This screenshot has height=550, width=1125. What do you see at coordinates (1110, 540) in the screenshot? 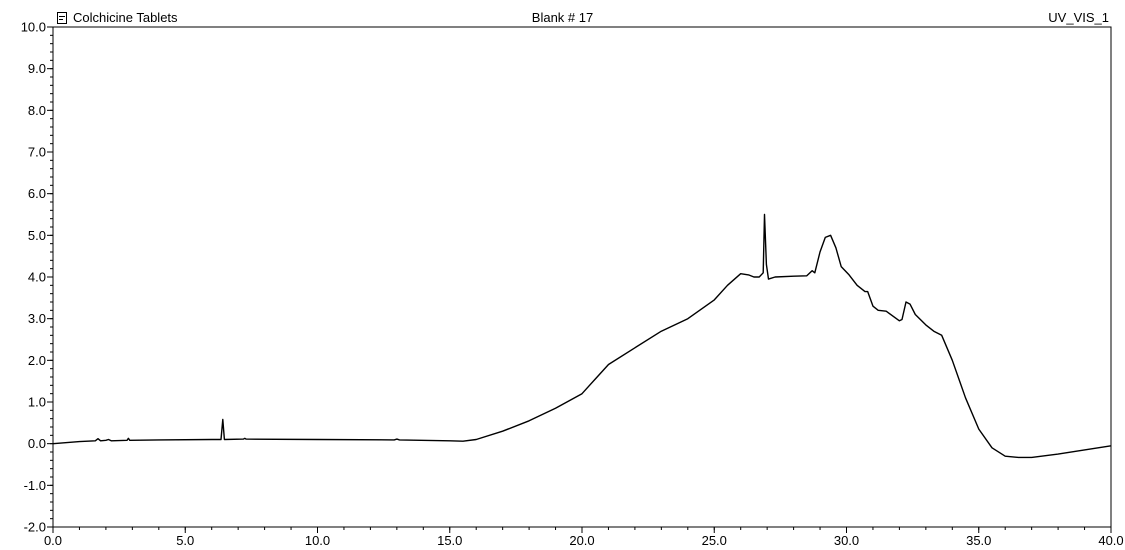
I see `x-tick-label: 40.0` at bounding box center [1110, 540].